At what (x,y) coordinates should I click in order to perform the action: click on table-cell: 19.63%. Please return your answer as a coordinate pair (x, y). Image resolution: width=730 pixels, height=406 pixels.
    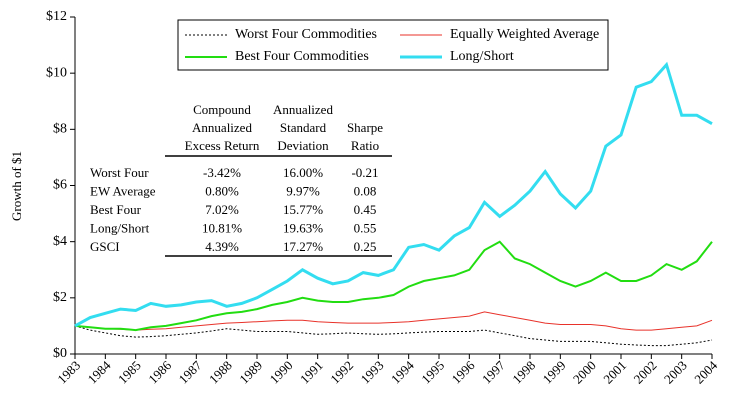
    Looking at the image, I should click on (303, 227).